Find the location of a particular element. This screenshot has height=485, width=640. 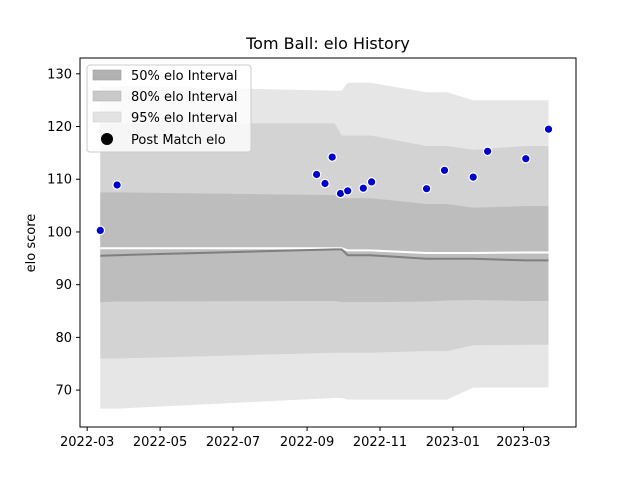

x-tick-label: 2022-11 is located at coordinates (380, 442).